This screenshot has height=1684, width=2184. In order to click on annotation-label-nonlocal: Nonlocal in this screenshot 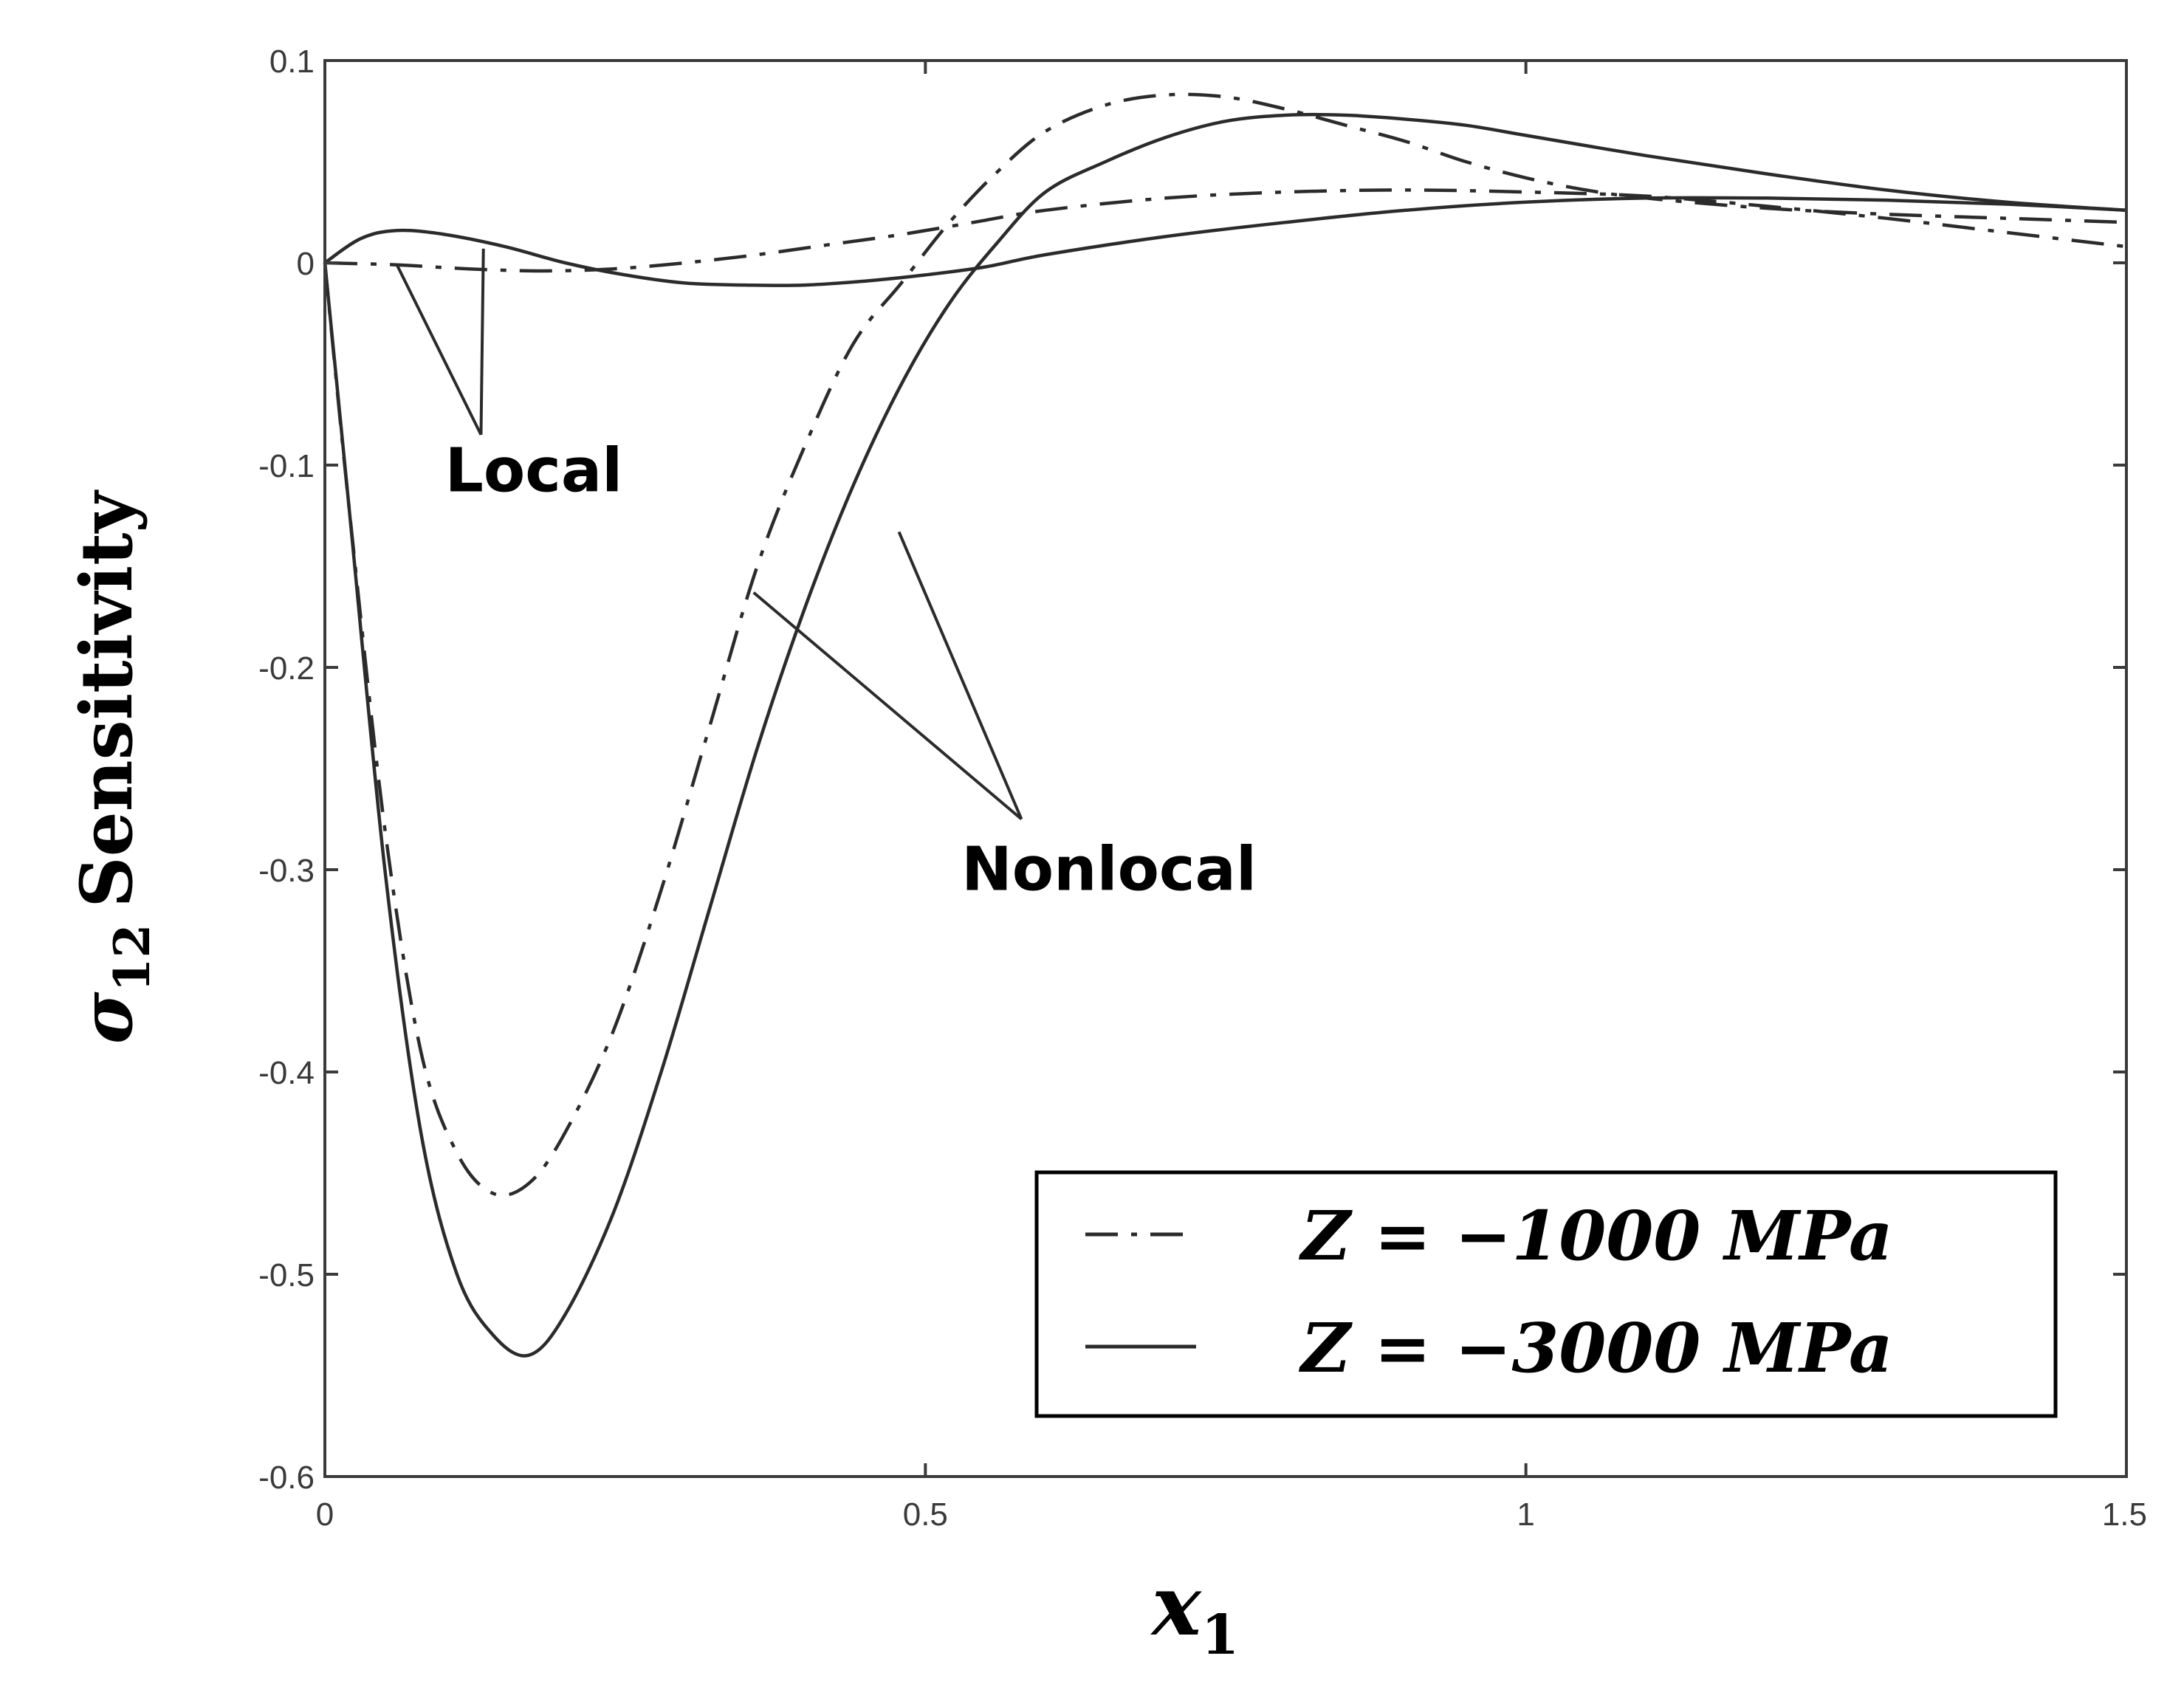, I will do `click(1109, 869)`.